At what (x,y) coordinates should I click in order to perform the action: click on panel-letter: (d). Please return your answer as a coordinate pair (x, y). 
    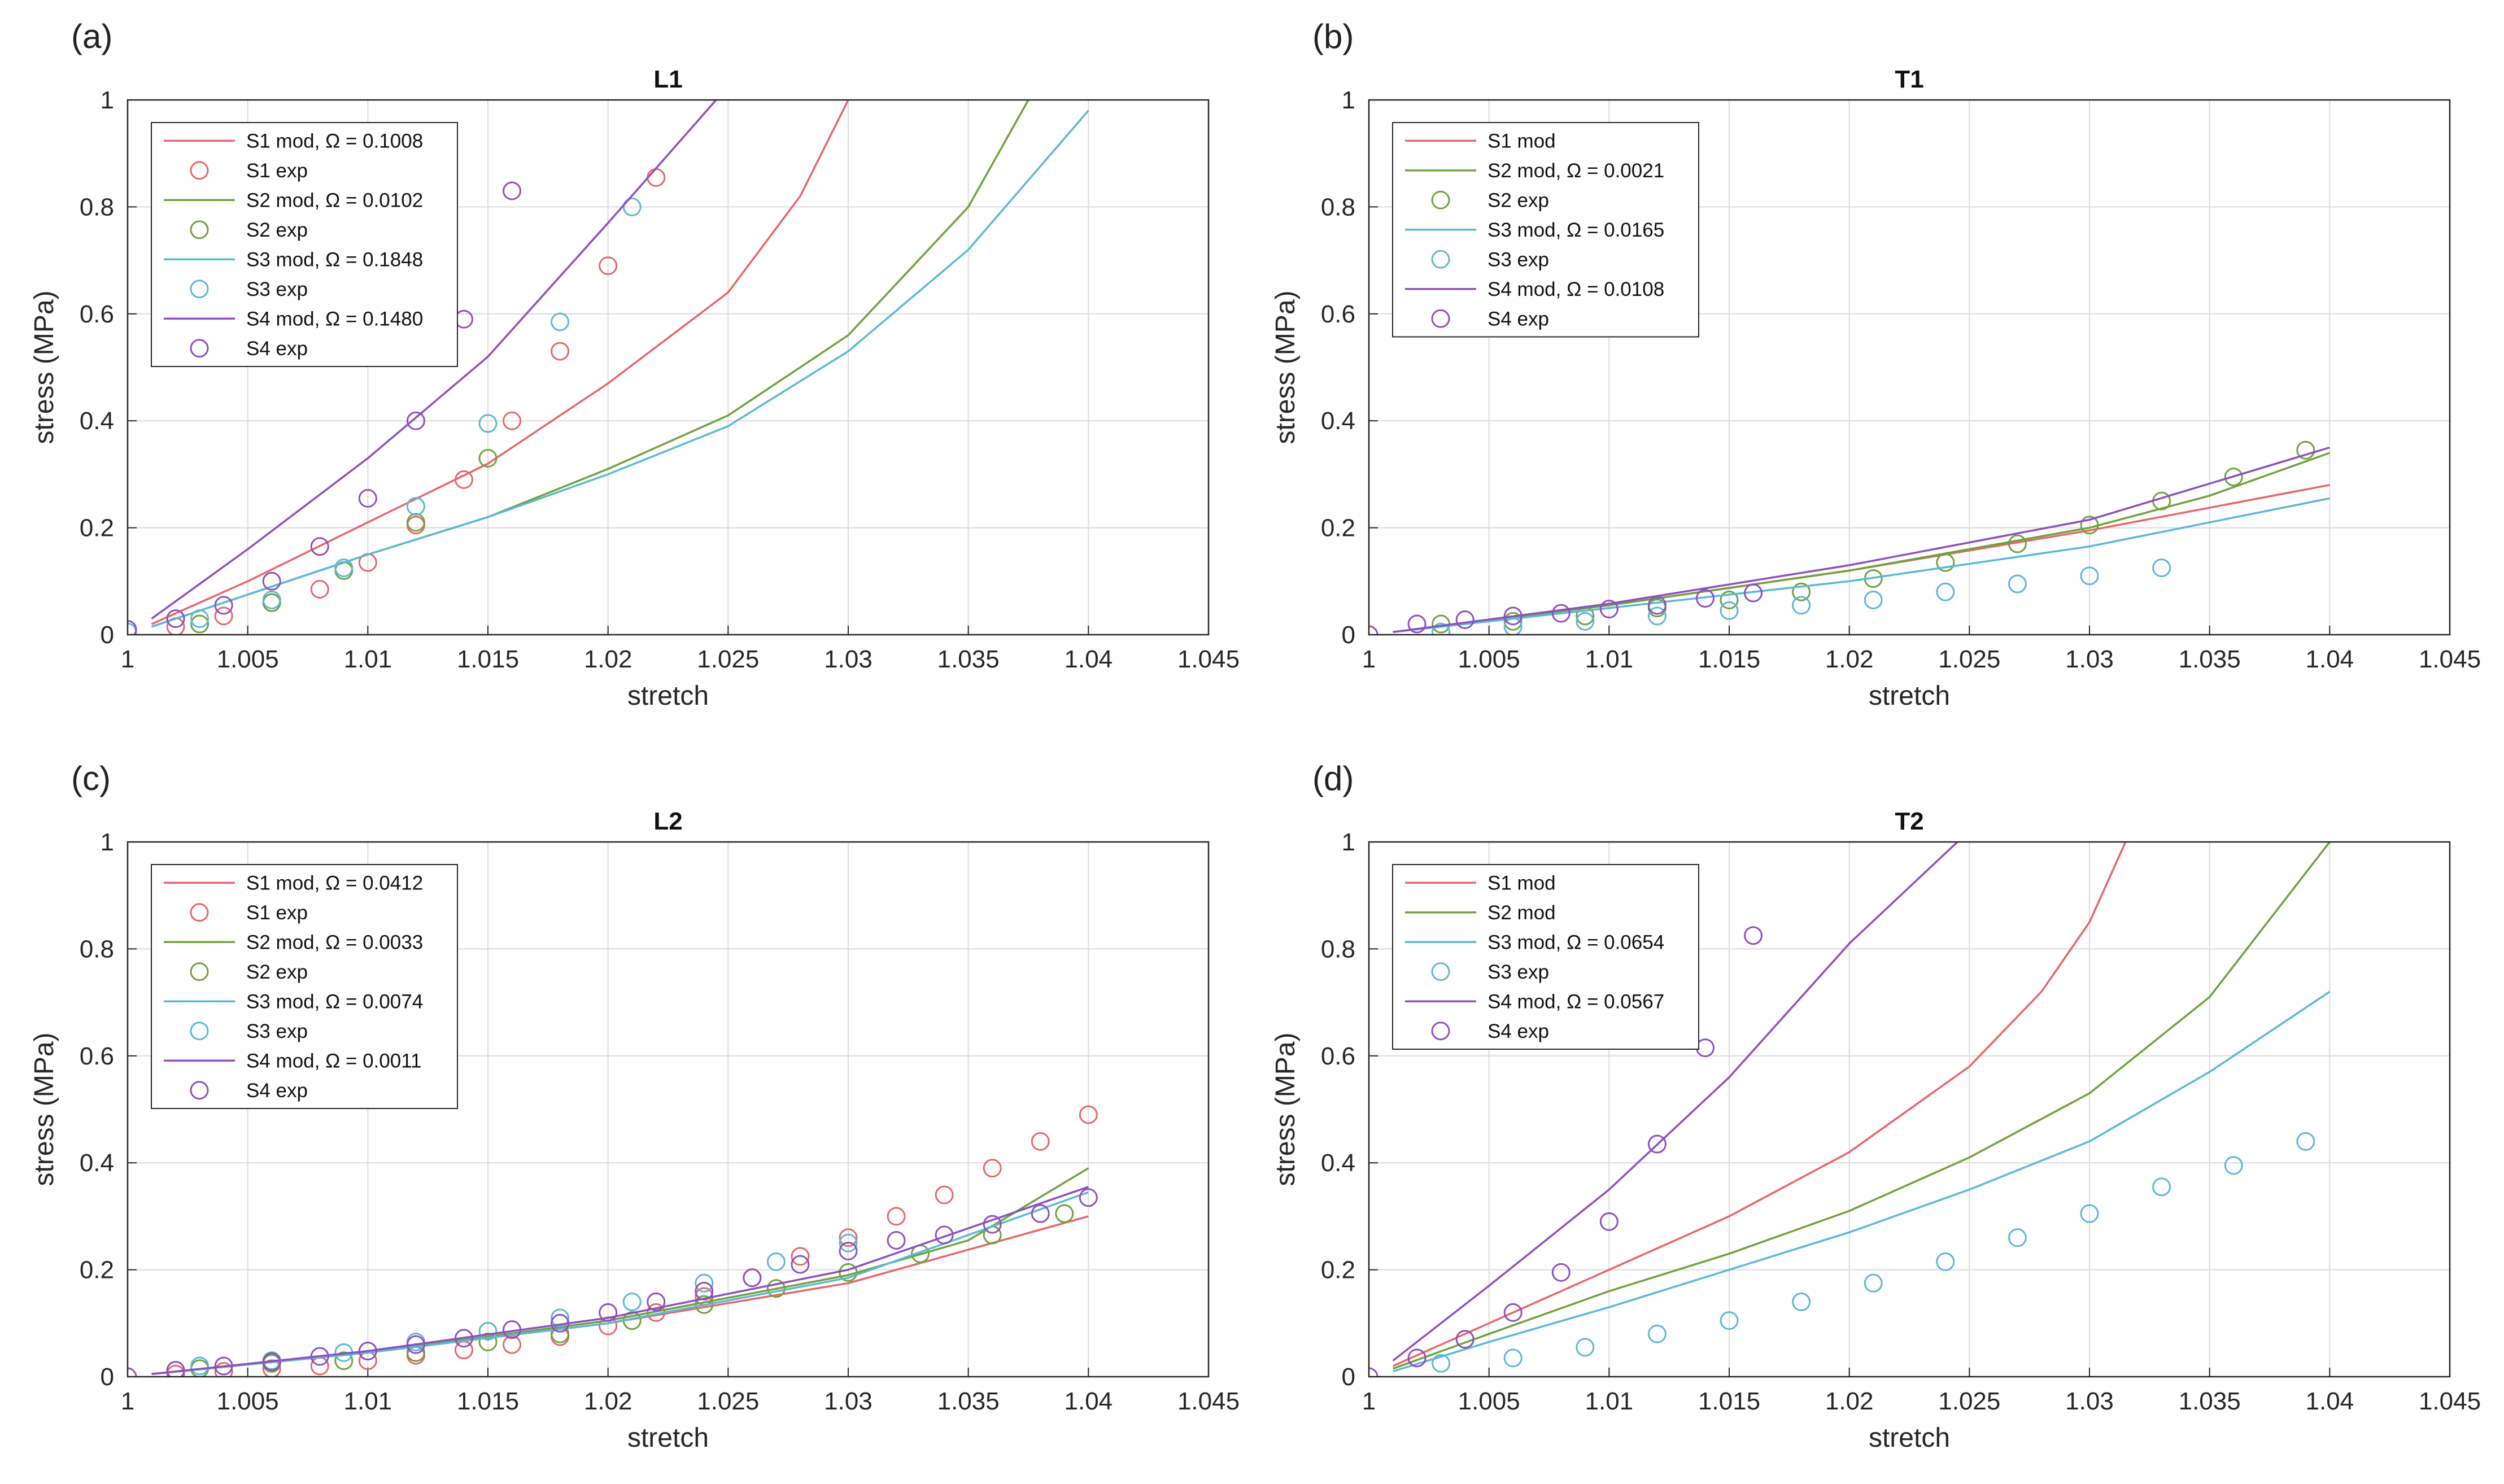
    Looking at the image, I should click on (1333, 778).